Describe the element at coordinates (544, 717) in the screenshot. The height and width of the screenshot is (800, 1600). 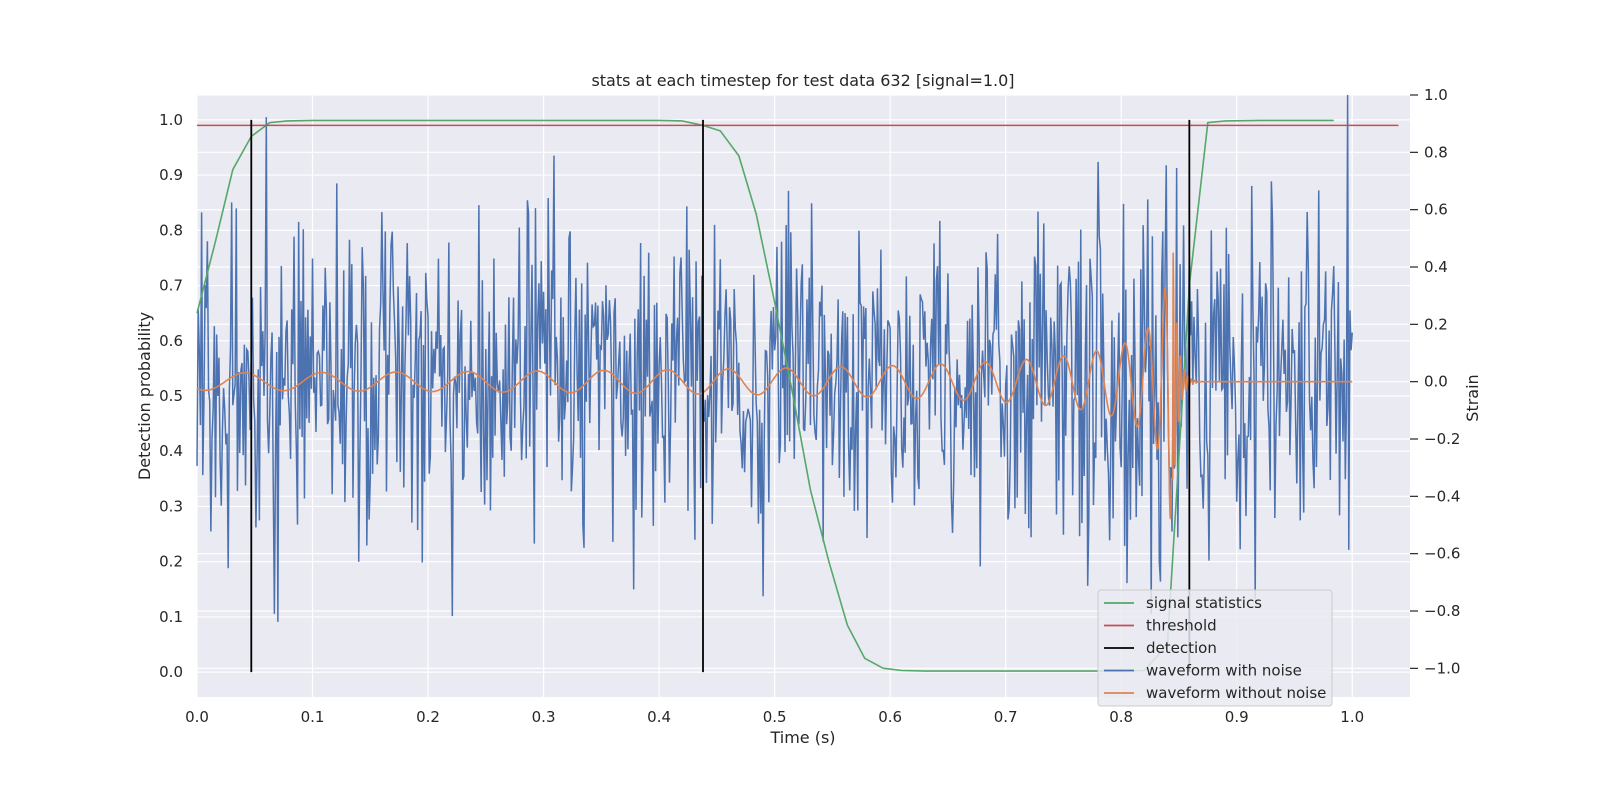
I see `x-tick-label: 0.3` at that location.